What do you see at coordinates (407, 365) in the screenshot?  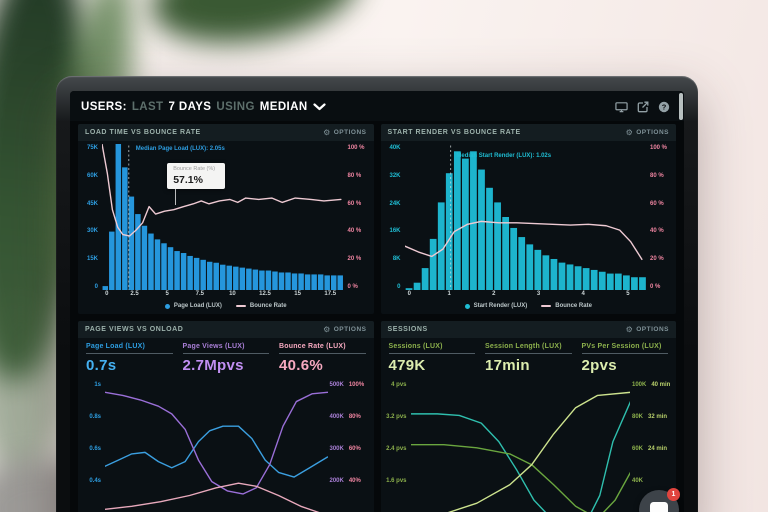 I see `metric-value: 479K` at bounding box center [407, 365].